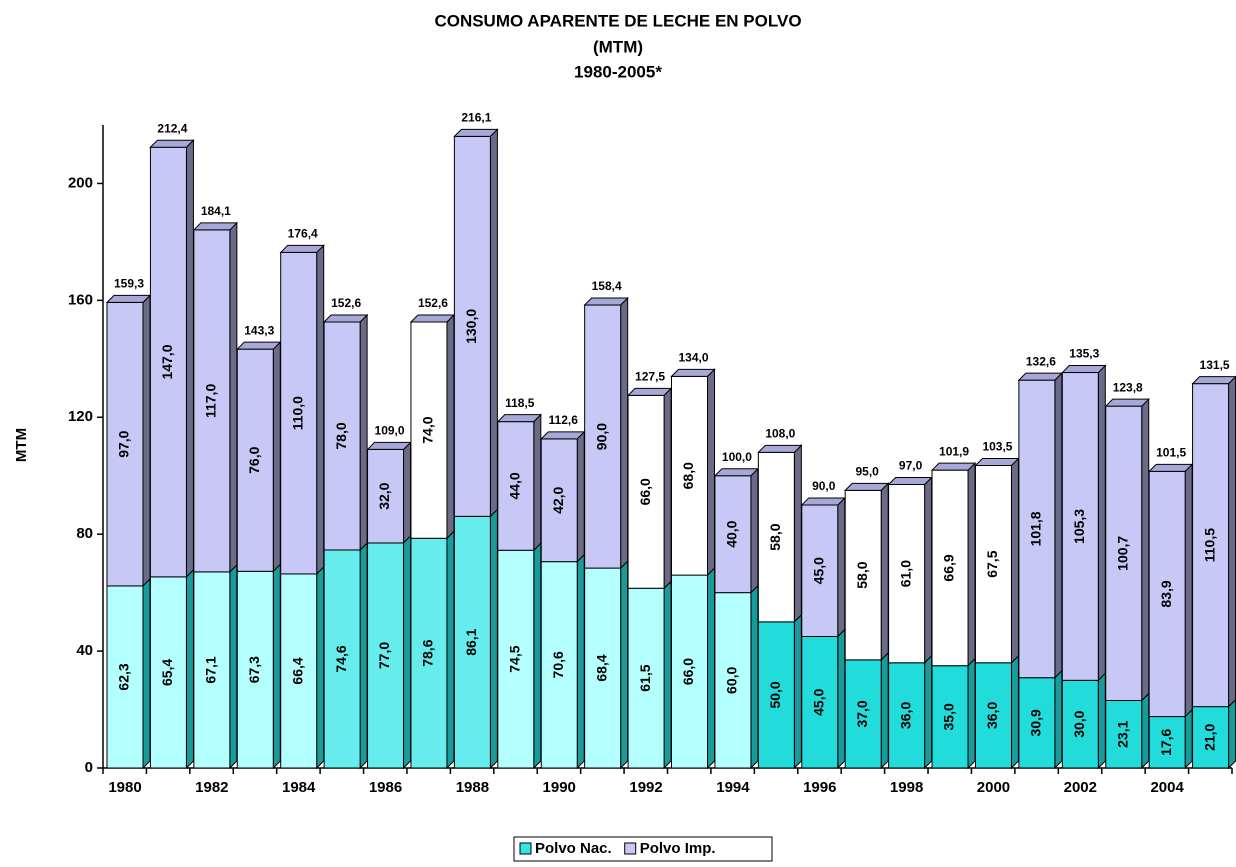 The height and width of the screenshot is (867, 1236). Describe the element at coordinates (80, 416) in the screenshot. I see `y-tick-label: 120` at that location.